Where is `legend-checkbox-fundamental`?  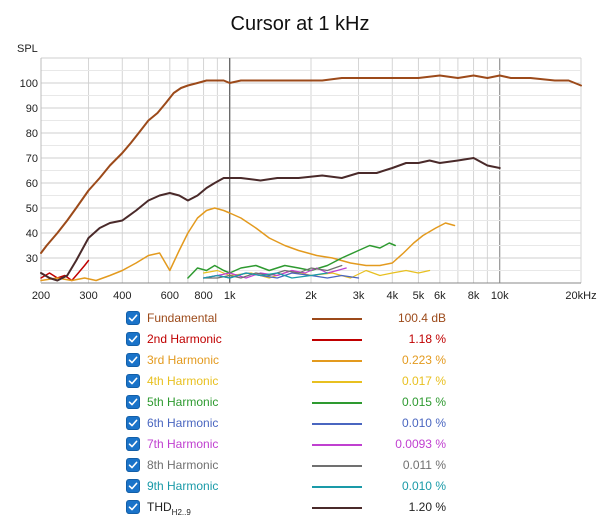 legend-checkbox-fundamental is located at coordinates (133, 318).